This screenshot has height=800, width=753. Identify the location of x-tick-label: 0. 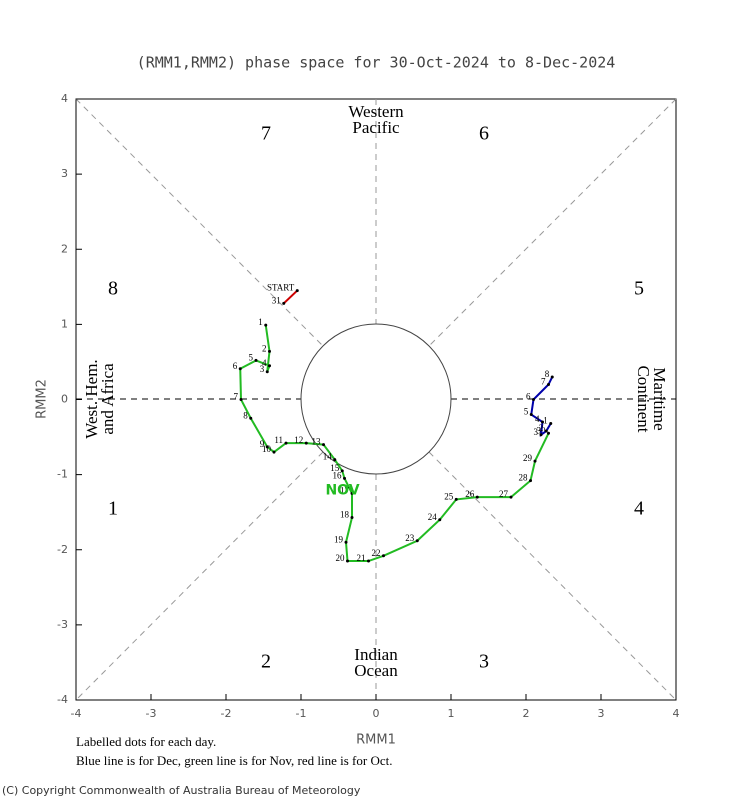
(376, 713).